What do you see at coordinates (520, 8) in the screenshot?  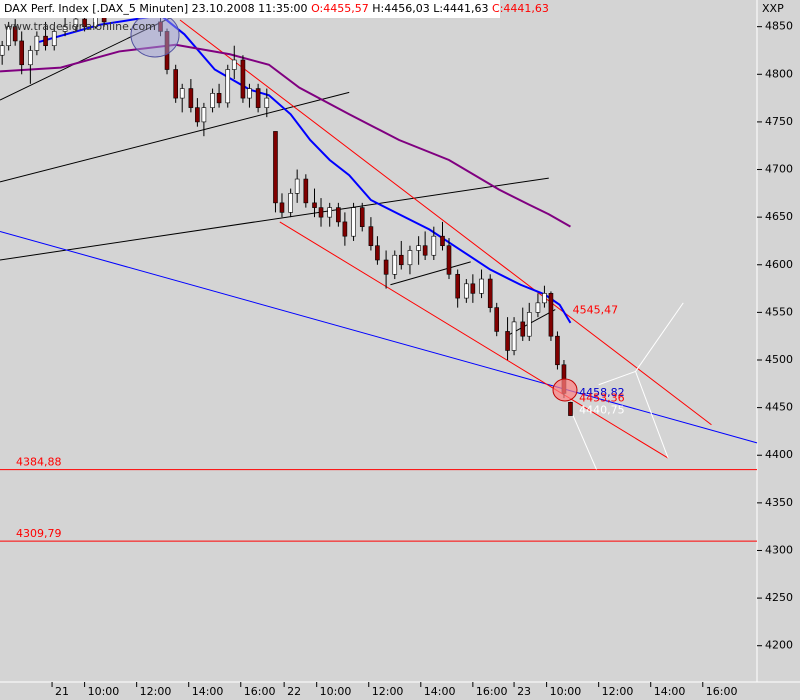 I see `ohlc-close: C:4441,63` at bounding box center [520, 8].